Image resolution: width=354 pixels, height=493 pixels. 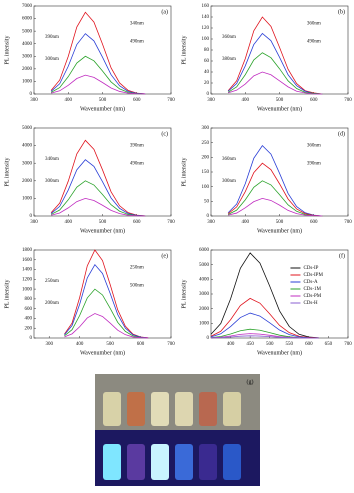 I want to click on y-tick-label: 80, so click(x=207, y=50).